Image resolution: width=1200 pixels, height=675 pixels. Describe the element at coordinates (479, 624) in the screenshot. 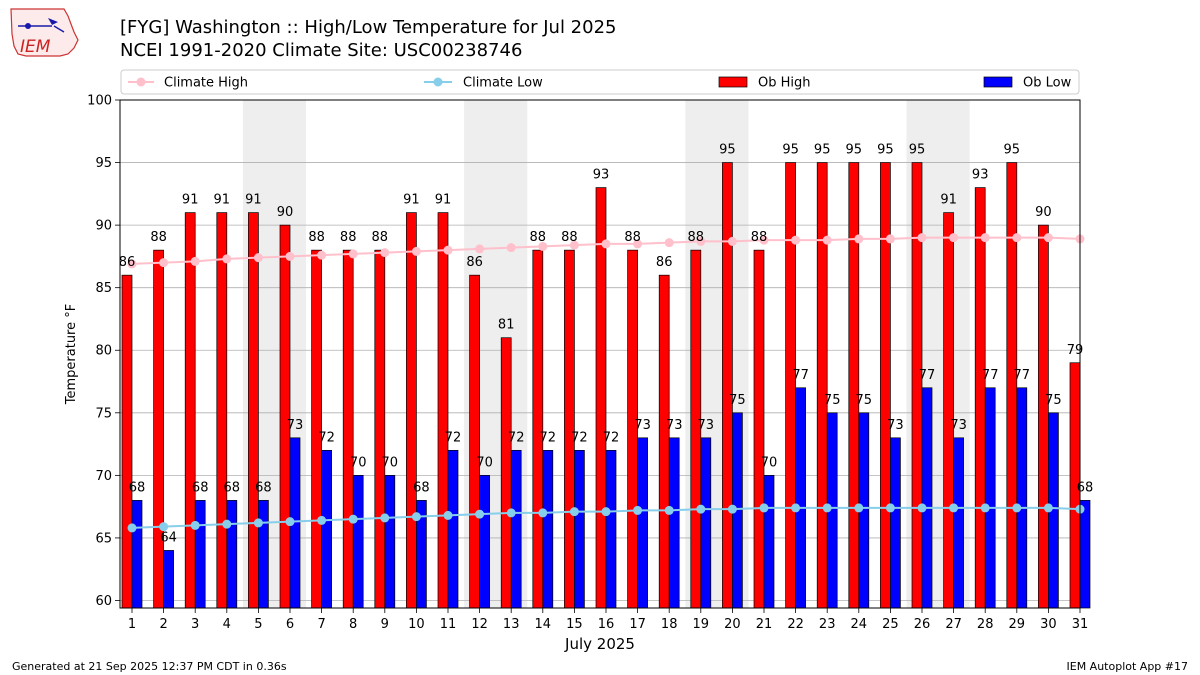

I see `x-tick-label: 12` at that location.